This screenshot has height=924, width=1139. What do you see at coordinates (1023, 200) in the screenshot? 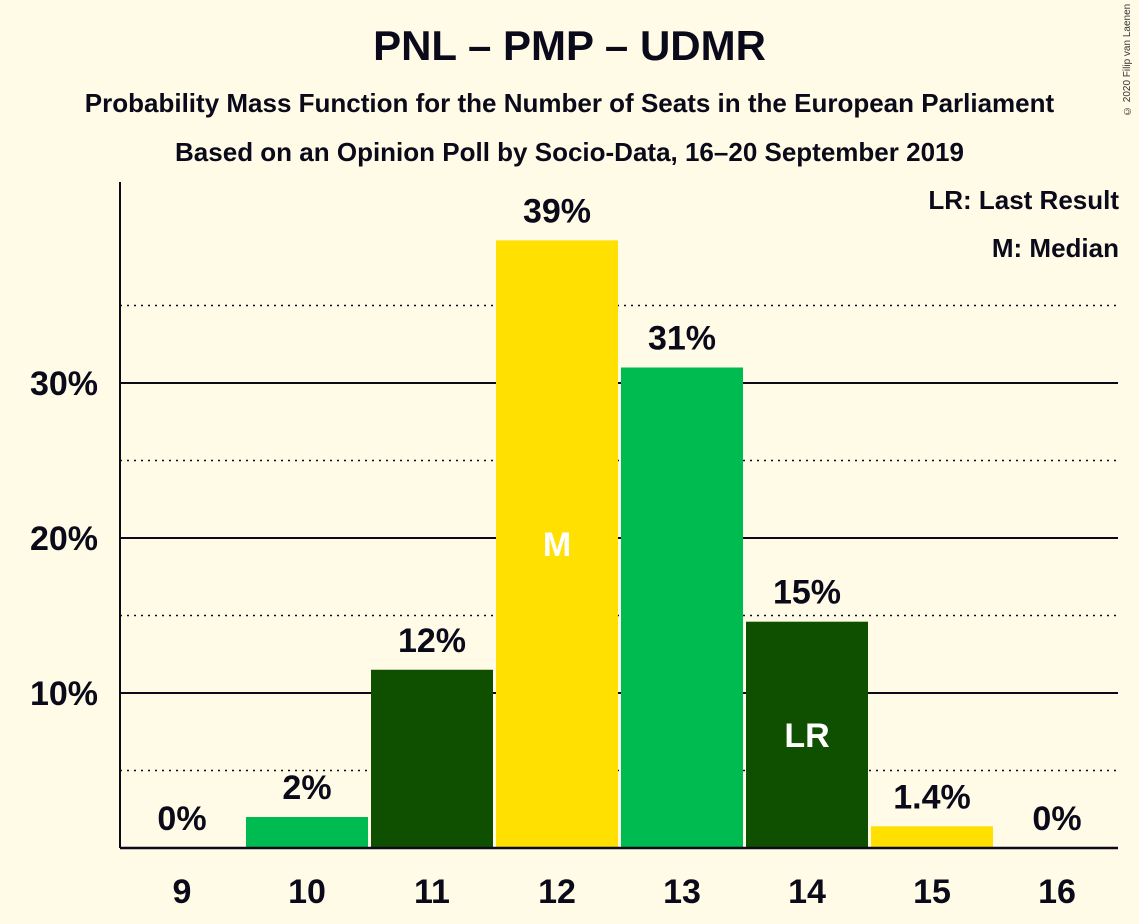
I see `legend-last-result: LR: Last Result` at bounding box center [1023, 200].